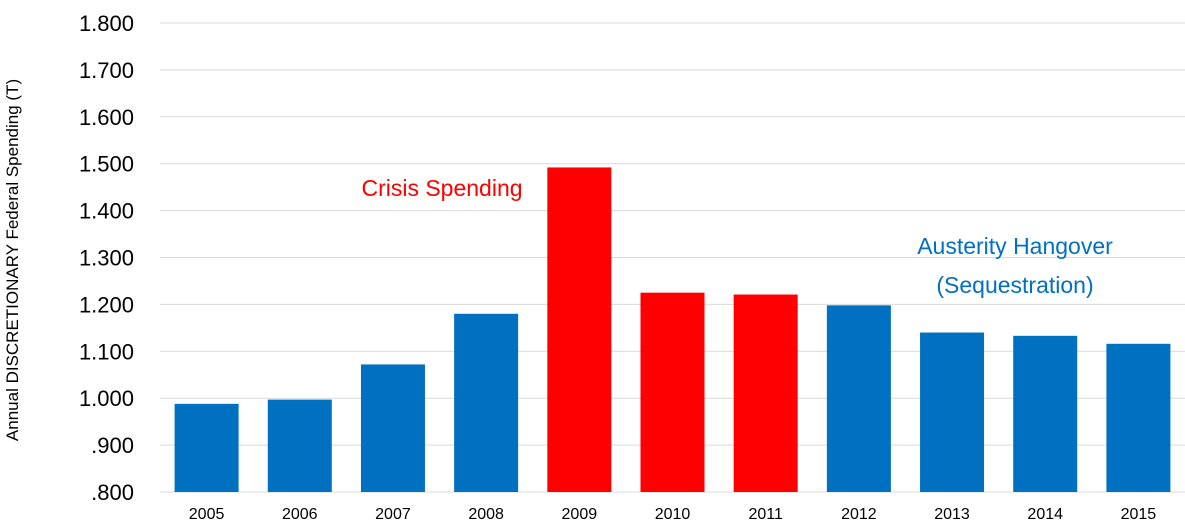 The height and width of the screenshot is (528, 1185). Describe the element at coordinates (858, 398) in the screenshot. I see `bar-2012` at that location.